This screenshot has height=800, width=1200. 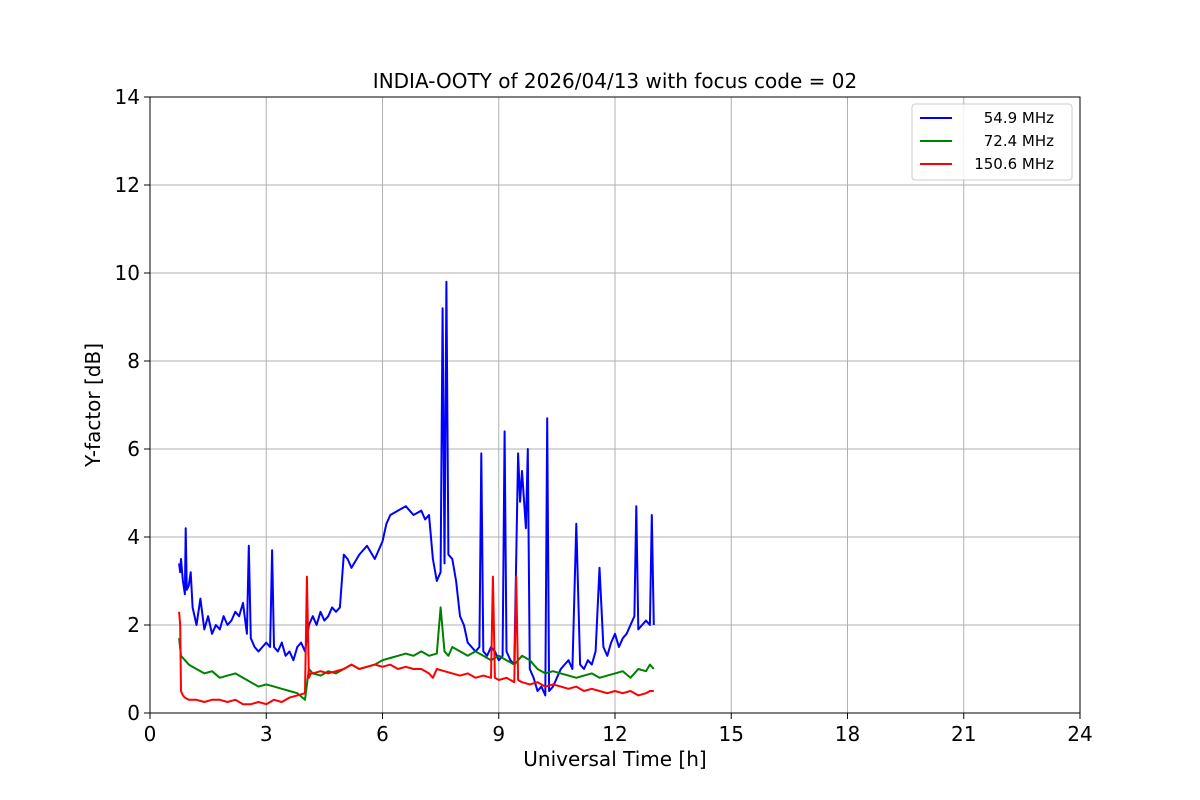 I want to click on x-tick-label: 9, so click(x=498, y=734).